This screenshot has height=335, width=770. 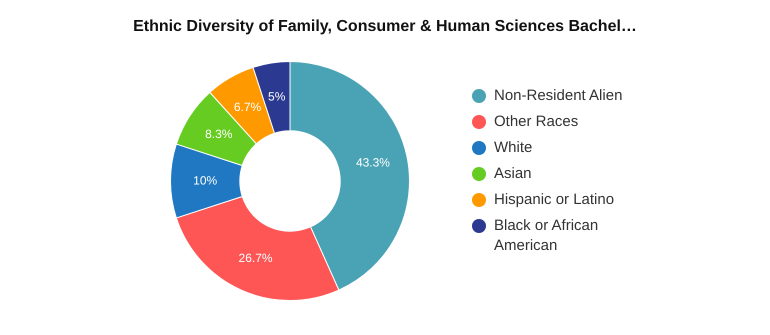 I want to click on data-label: 8.3%, so click(x=219, y=134).